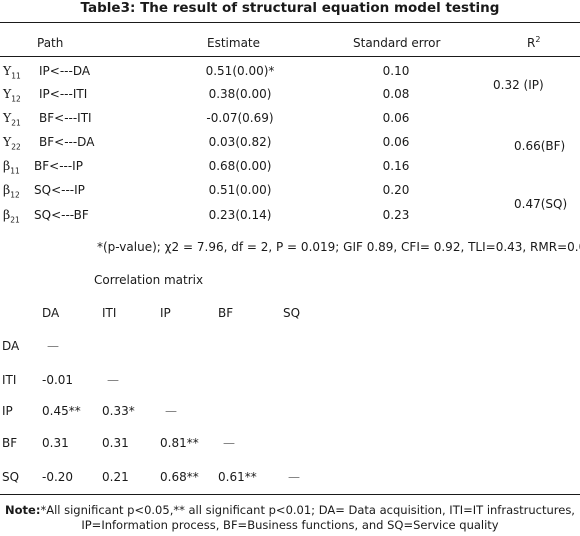 The image size is (580, 536). I want to click on corr-row-label: BF, so click(10, 443).